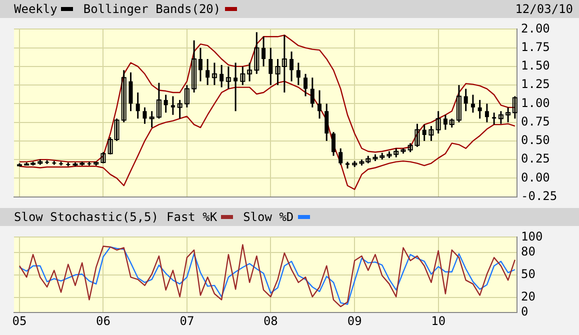  What do you see at coordinates (268, 217) in the screenshot?
I see `legend-label: Slow %D` at bounding box center [268, 217].